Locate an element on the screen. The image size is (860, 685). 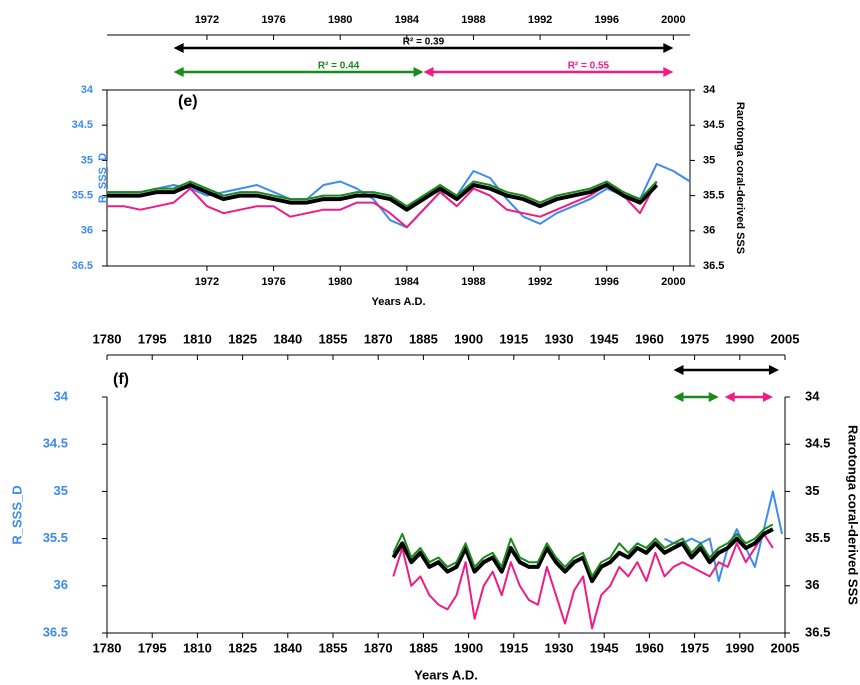
x-tick-label-top: 1980 is located at coordinates (340, 20).